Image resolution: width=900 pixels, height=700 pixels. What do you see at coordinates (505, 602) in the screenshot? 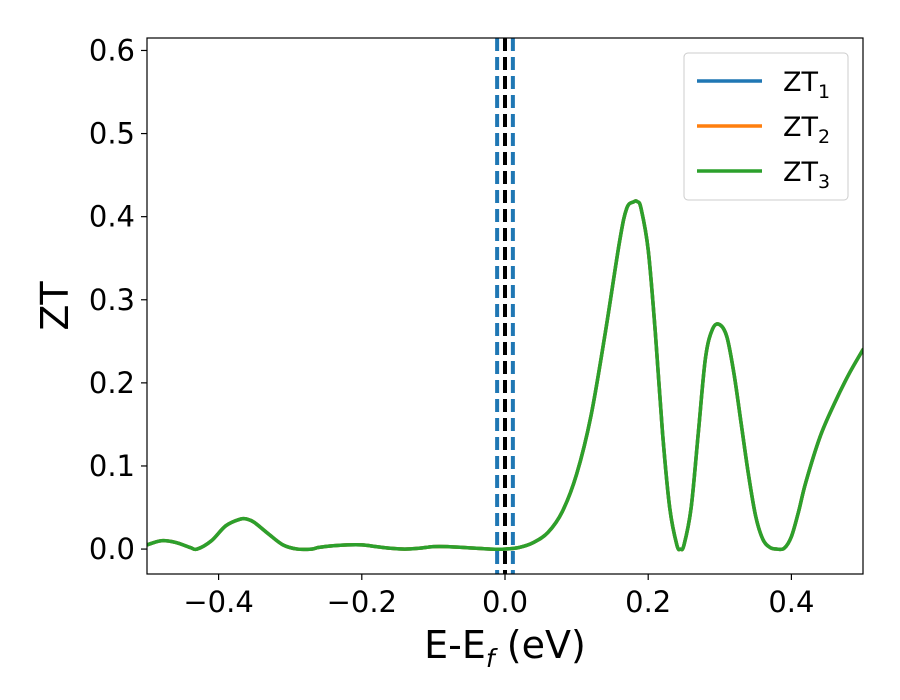
I see `x-tick-label: 0.0` at bounding box center [505, 602].